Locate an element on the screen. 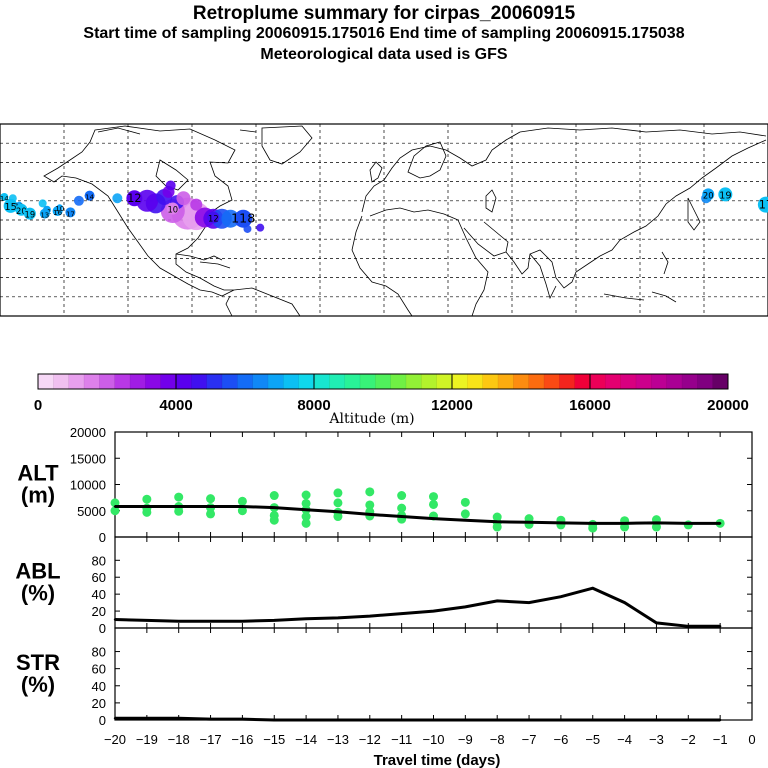 The height and width of the screenshot is (768, 768). north-america-coast is located at coordinates (139, 211).